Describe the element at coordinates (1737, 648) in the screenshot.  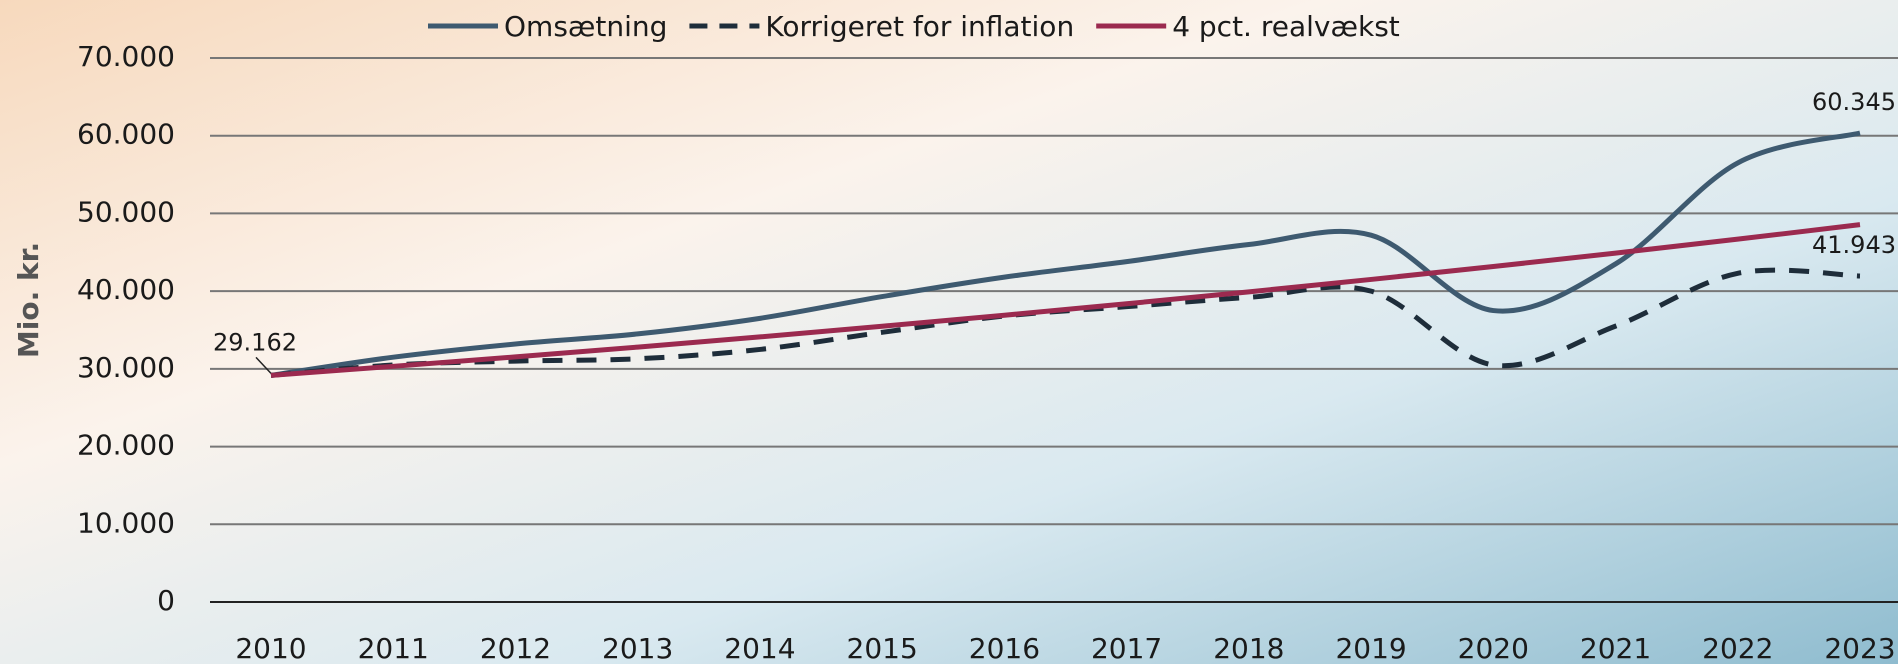
I see `x-tick-label: 2022` at that location.